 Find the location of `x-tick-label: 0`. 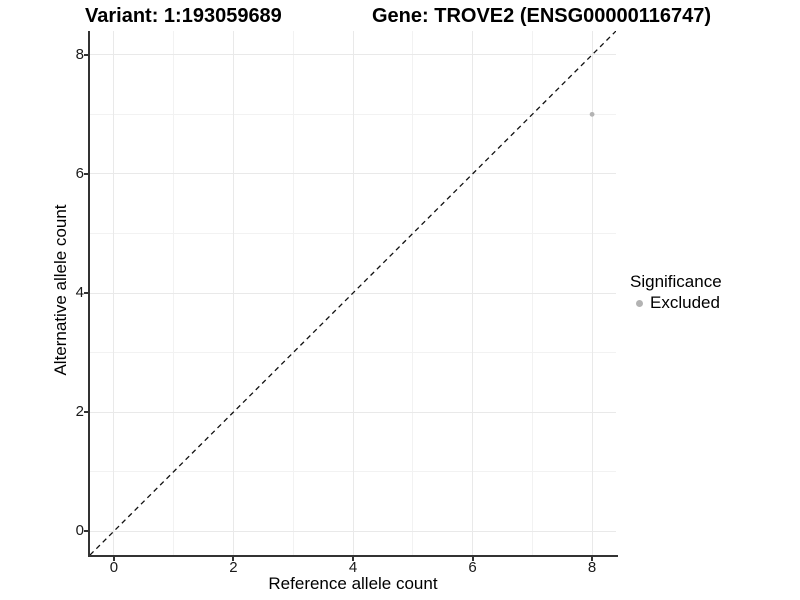

x-tick-label: 0 is located at coordinates (114, 567).